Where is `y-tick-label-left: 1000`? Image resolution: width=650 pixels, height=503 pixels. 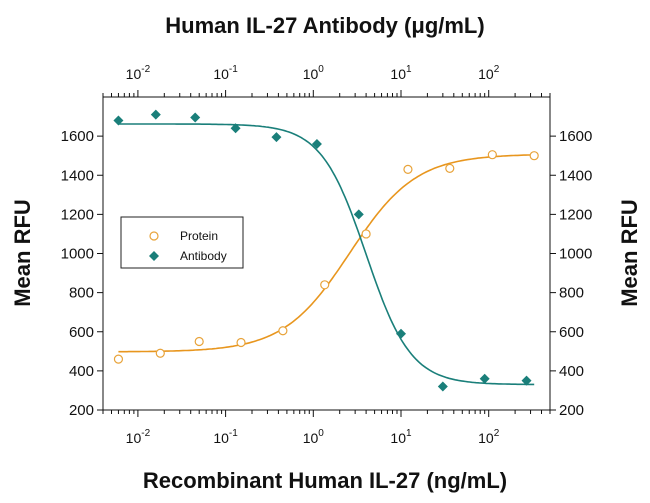
y-tick-label-left: 1000 is located at coordinates (77, 254).